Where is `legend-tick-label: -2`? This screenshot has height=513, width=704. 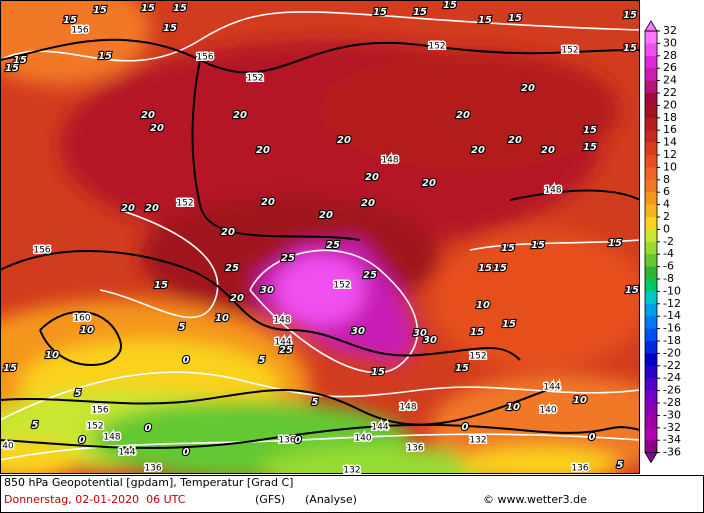 legend-tick-label: -2 is located at coordinates (668, 241).